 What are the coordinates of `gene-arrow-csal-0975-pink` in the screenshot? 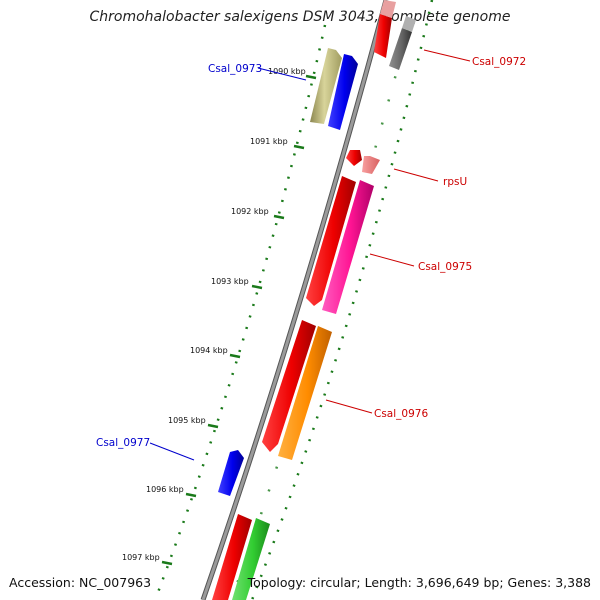 It's located at (348, 247).